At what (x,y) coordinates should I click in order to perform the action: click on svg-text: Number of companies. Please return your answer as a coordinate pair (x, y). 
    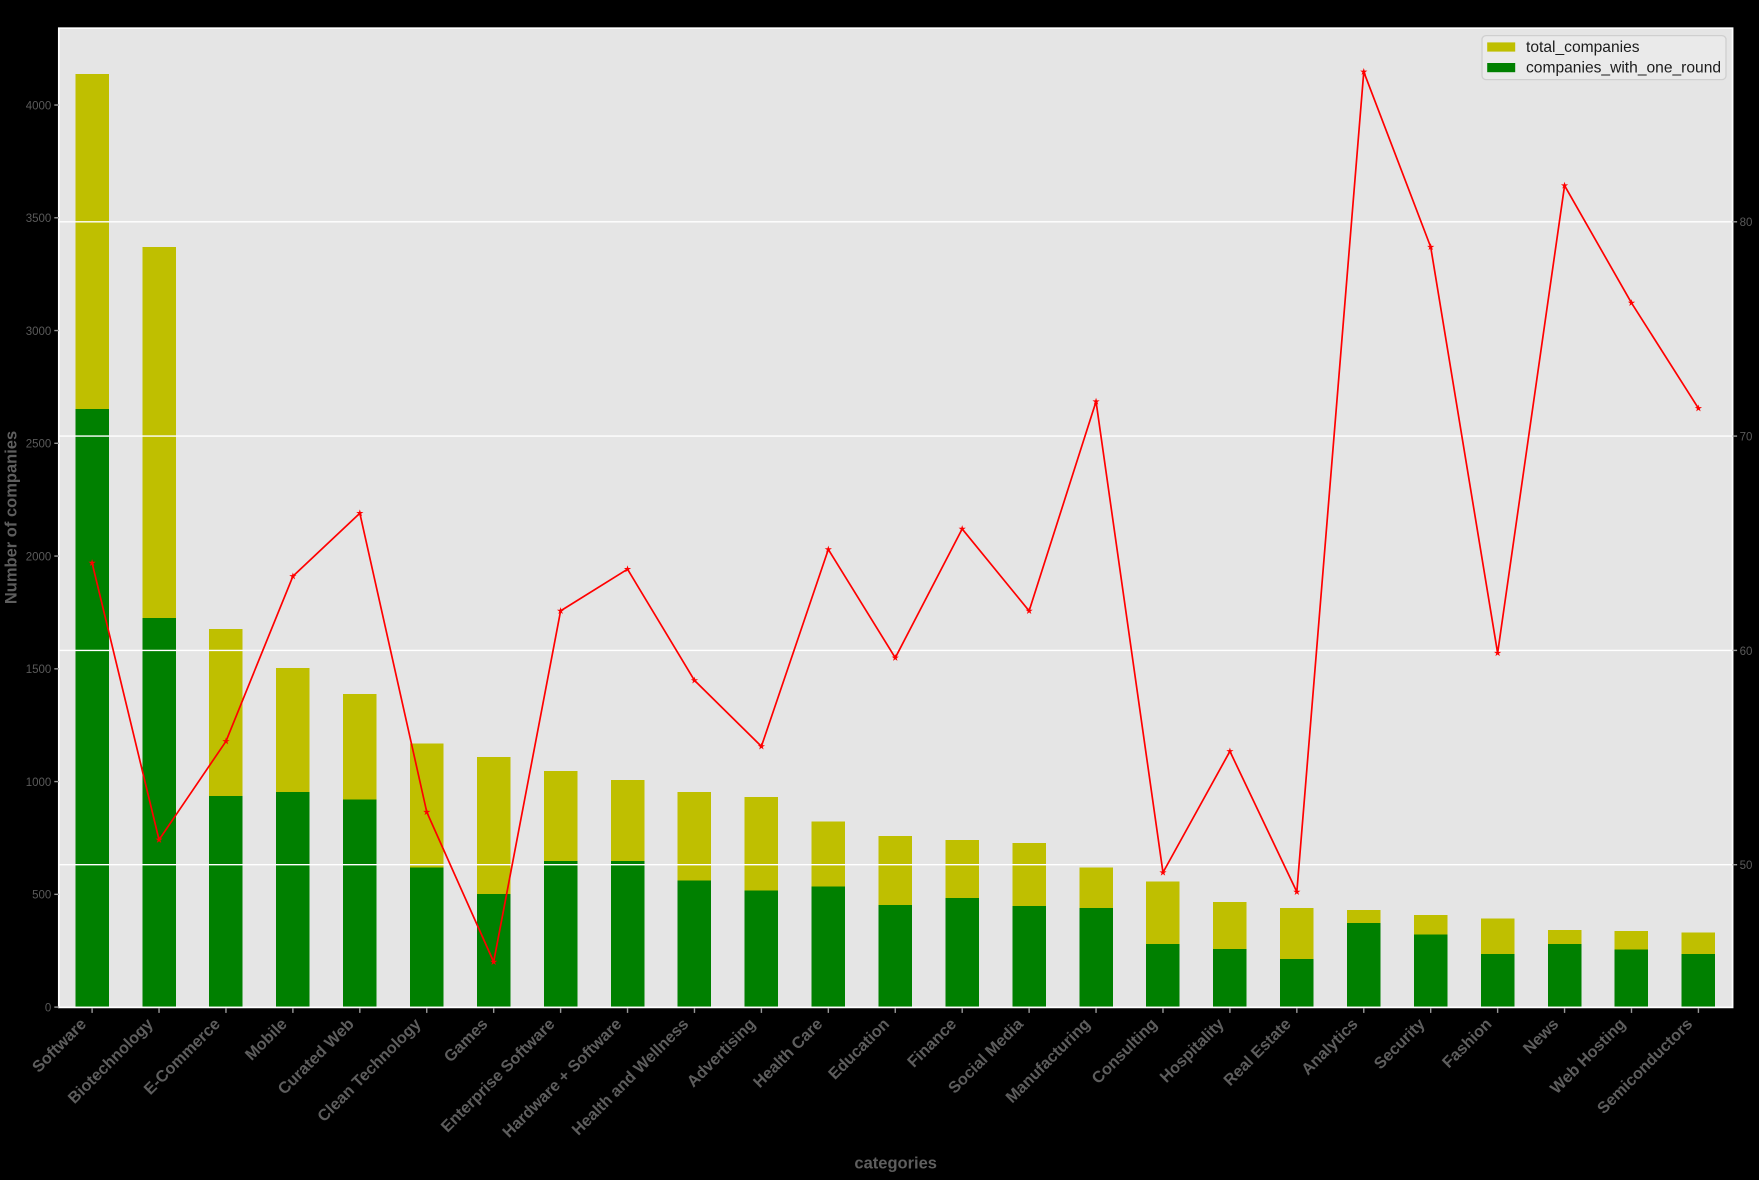
    Looking at the image, I should click on (12, 517).